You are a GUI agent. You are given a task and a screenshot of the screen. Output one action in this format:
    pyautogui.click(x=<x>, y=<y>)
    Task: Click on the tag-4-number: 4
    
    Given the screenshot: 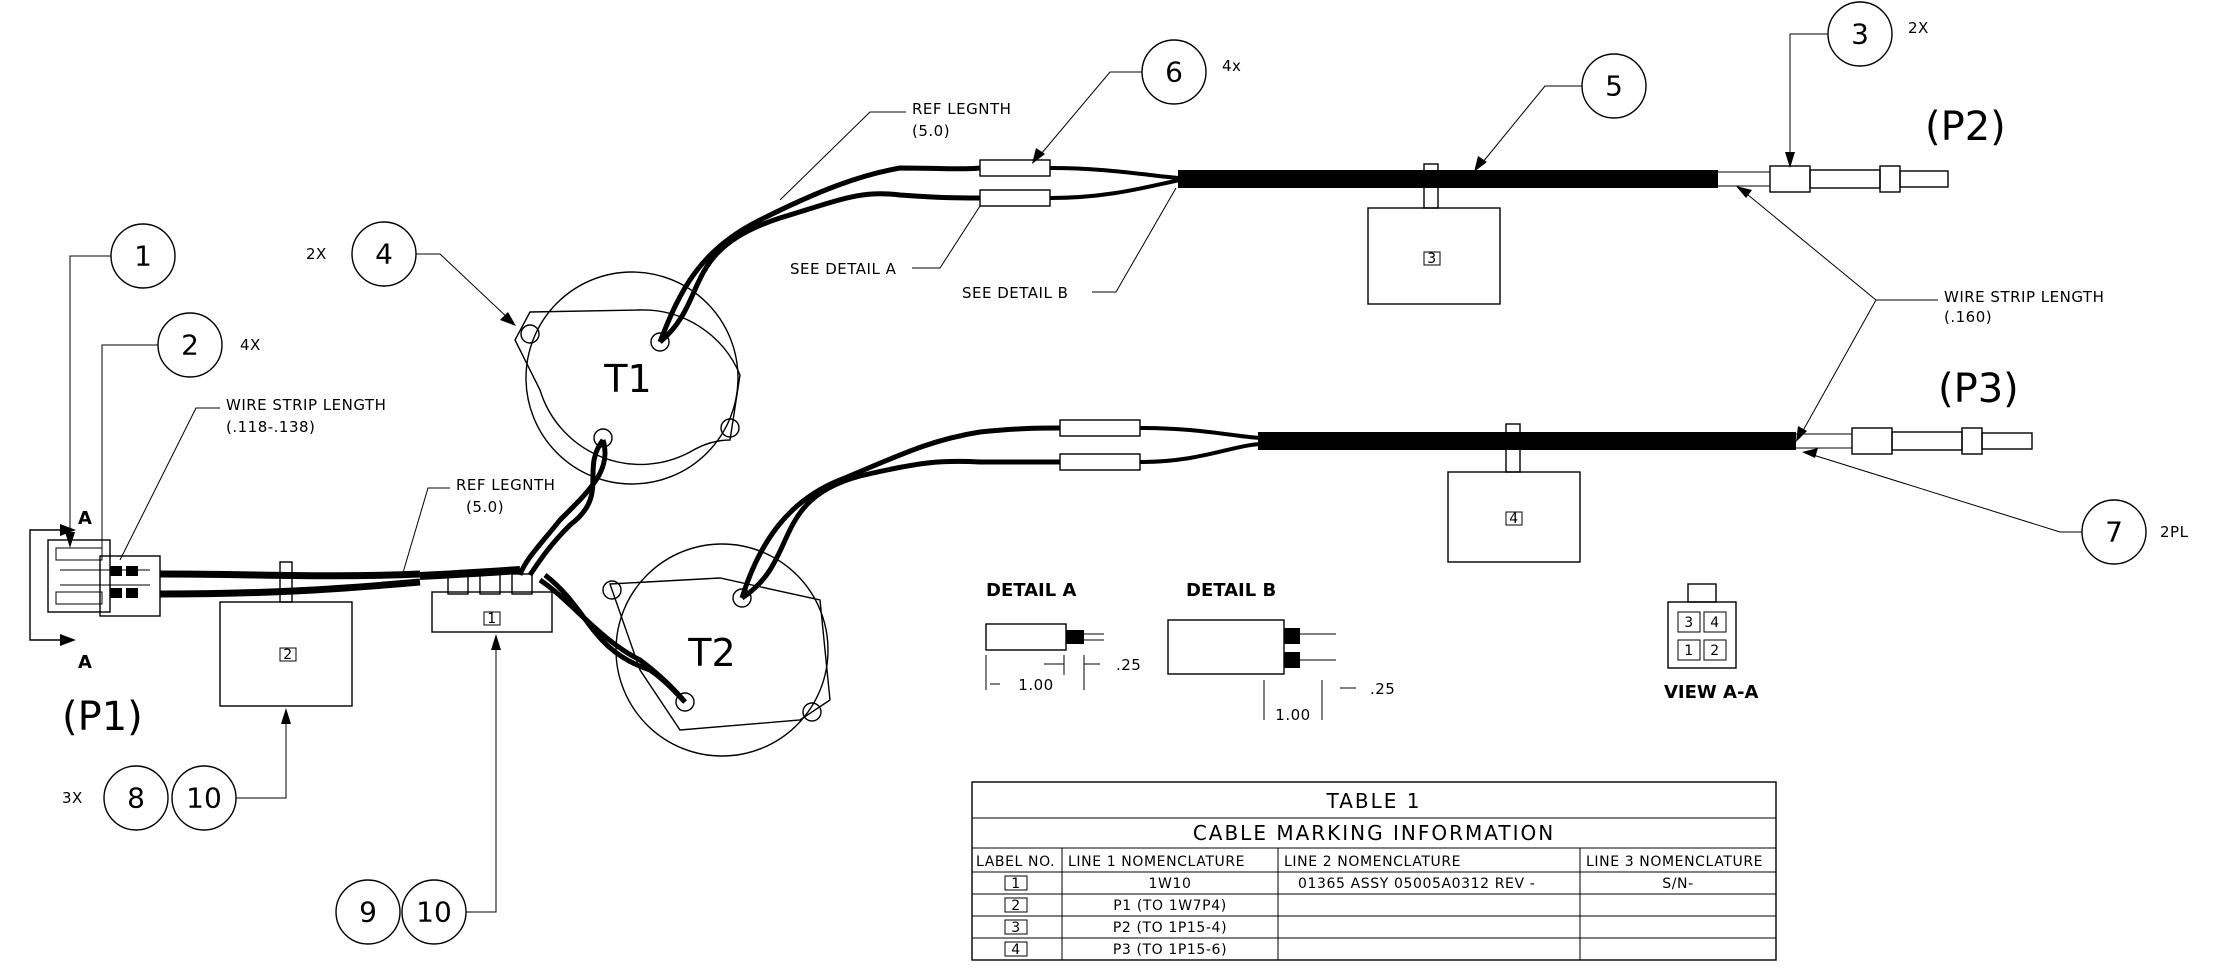 What is the action you would take?
    pyautogui.click(x=1514, y=519)
    